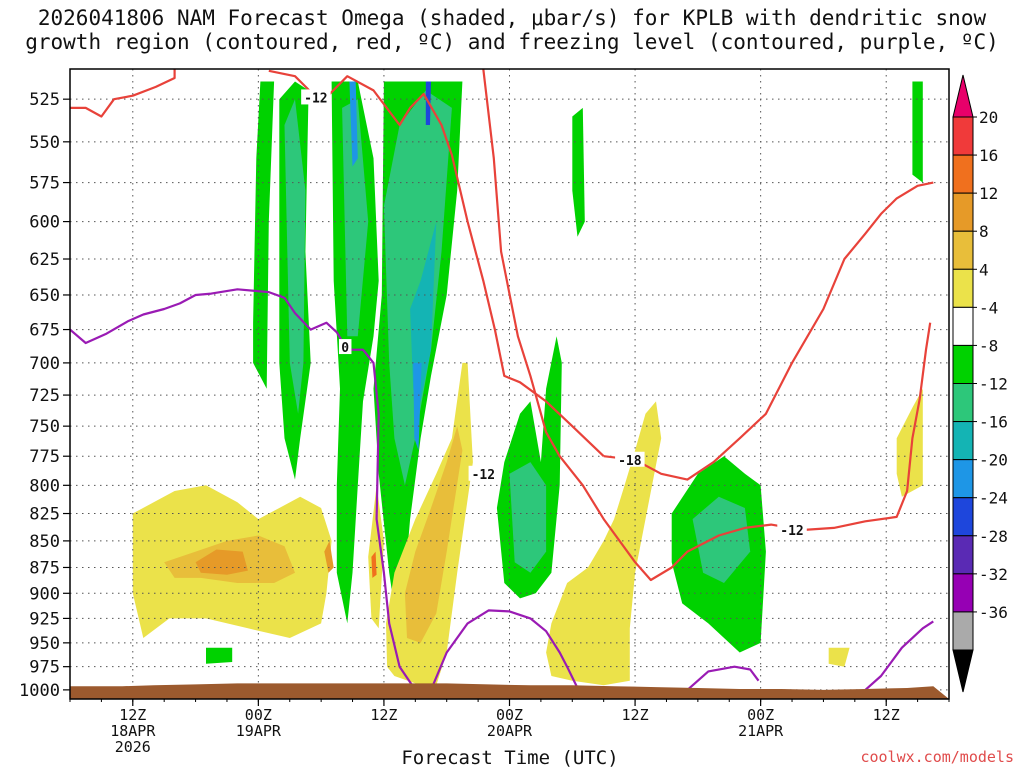  What do you see at coordinates (993, 536) in the screenshot?
I see `colorbar-label-11: -28` at bounding box center [993, 536].